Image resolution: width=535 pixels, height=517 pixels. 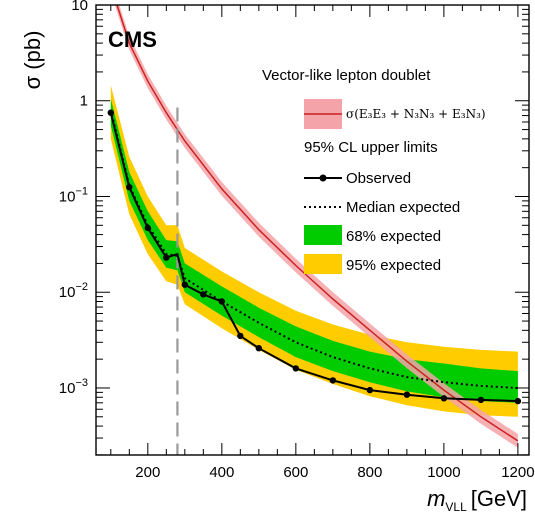 I want to click on x-tick-label: 600, so click(x=295, y=472).